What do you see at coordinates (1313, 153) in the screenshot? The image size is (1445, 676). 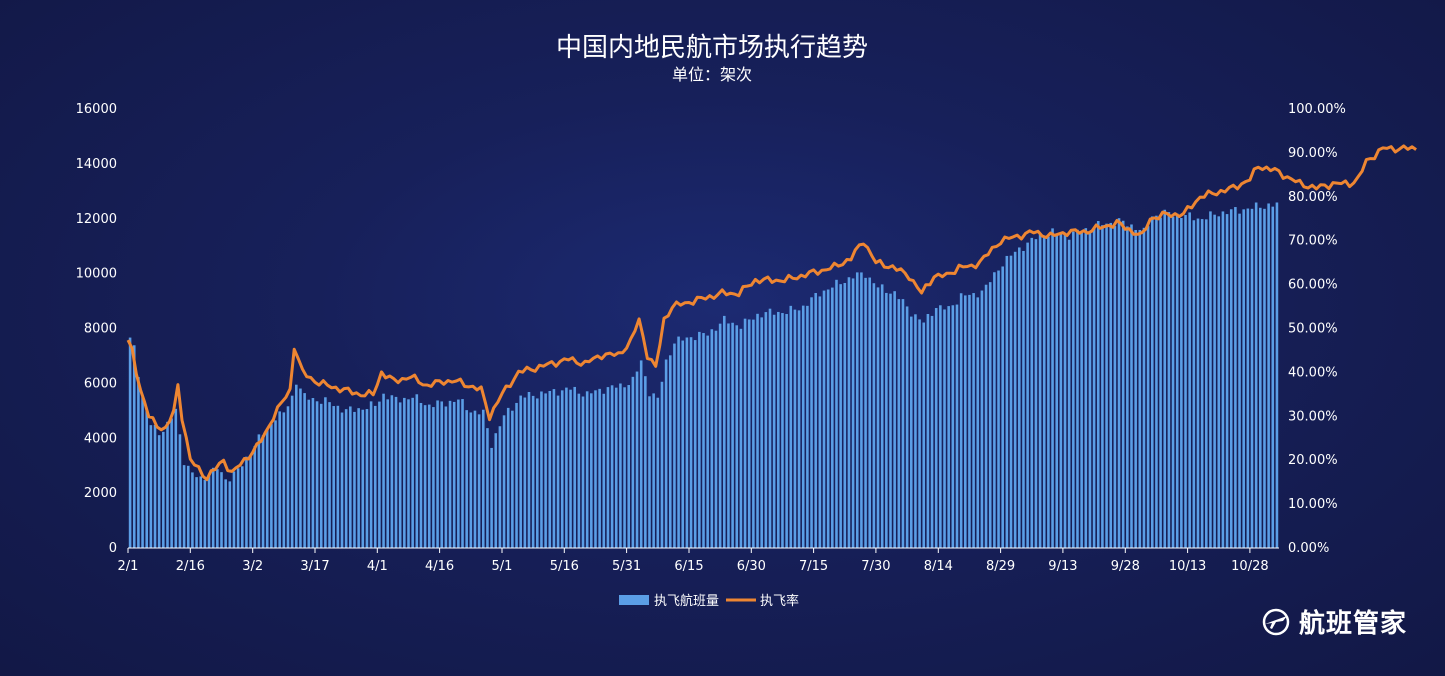 I see `y-right-tick-label: 90.00%` at bounding box center [1313, 153].